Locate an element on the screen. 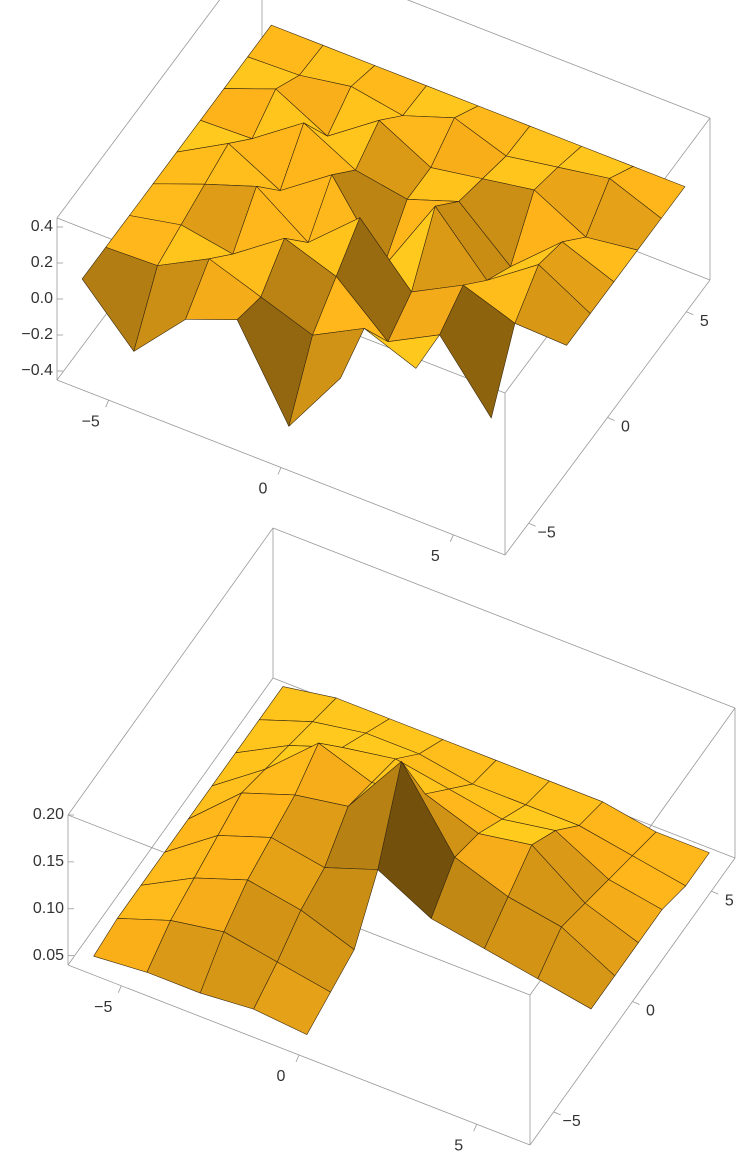 The width and height of the screenshot is (745, 1155). z-tick-label: 0.05 is located at coordinates (48, 955).